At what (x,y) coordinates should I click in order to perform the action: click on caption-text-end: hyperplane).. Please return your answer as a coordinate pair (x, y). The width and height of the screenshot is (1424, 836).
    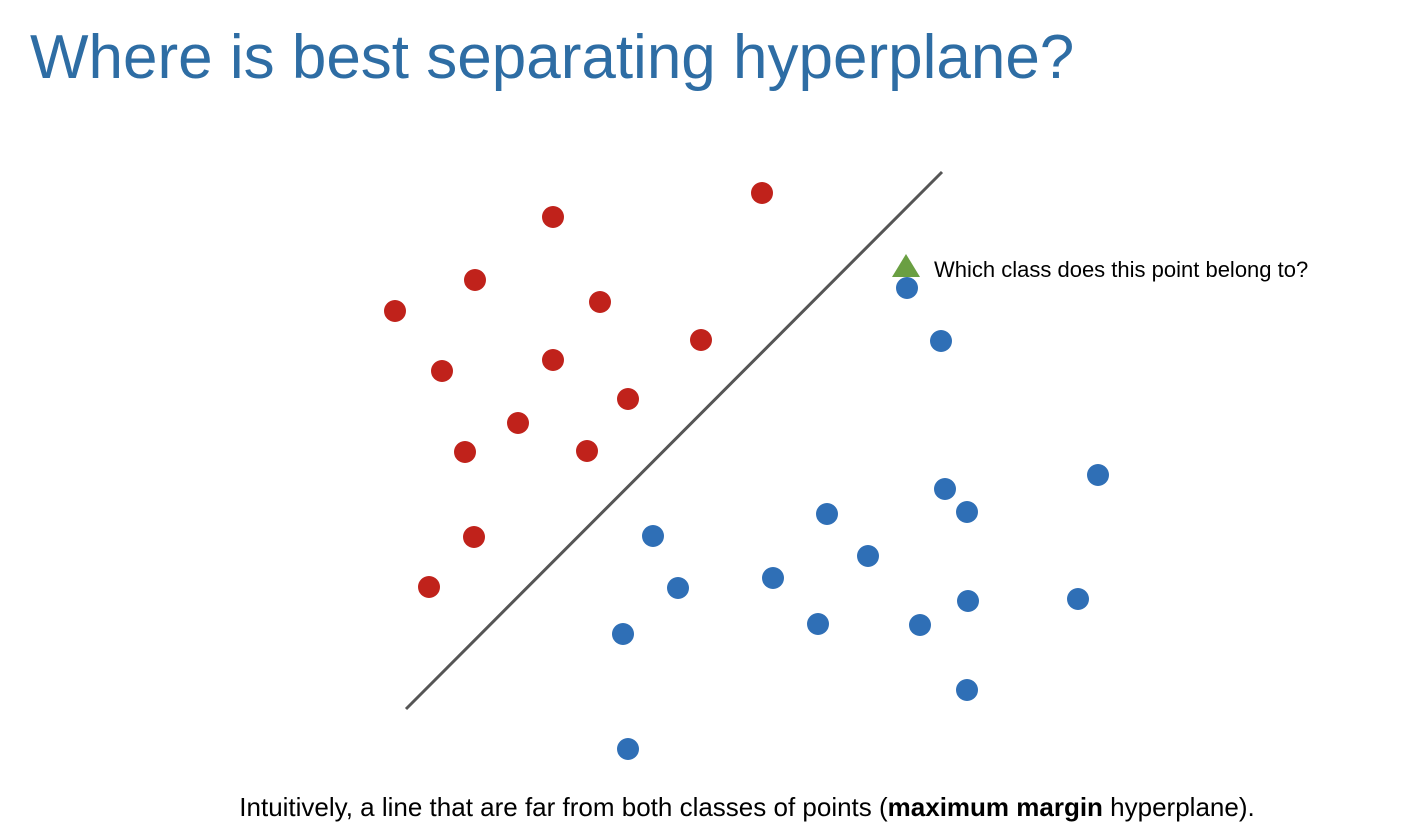
    Looking at the image, I should click on (1178, 807).